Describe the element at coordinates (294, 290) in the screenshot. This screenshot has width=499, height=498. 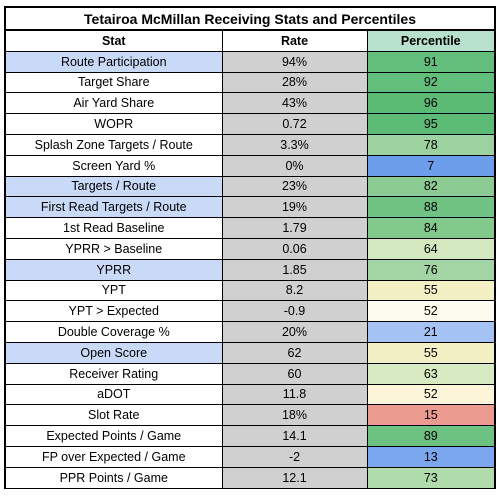
I see `rate-cell: 8.2` at that location.